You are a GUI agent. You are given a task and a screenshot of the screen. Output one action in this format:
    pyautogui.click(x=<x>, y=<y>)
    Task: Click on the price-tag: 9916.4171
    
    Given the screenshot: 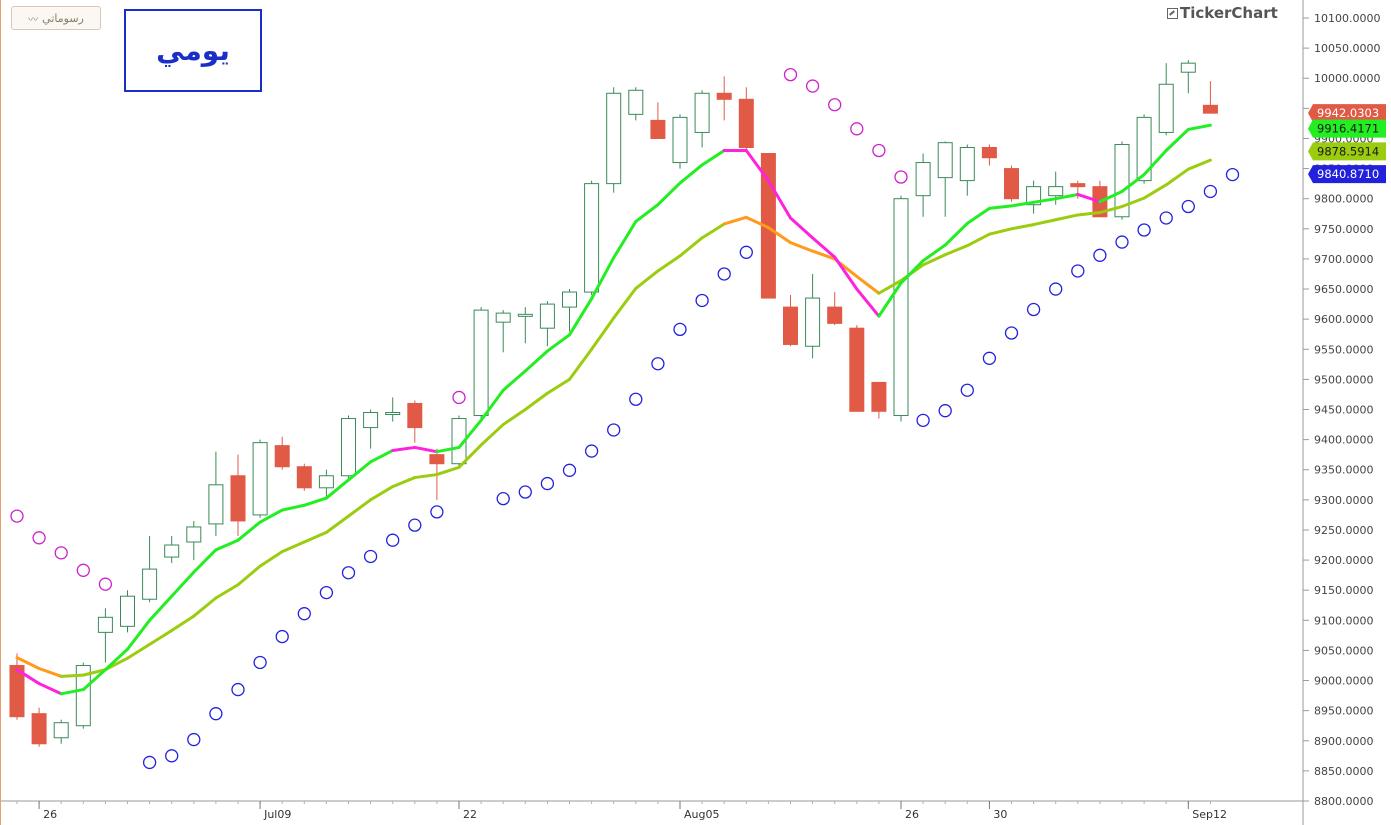 What is the action you would take?
    pyautogui.click(x=1347, y=128)
    